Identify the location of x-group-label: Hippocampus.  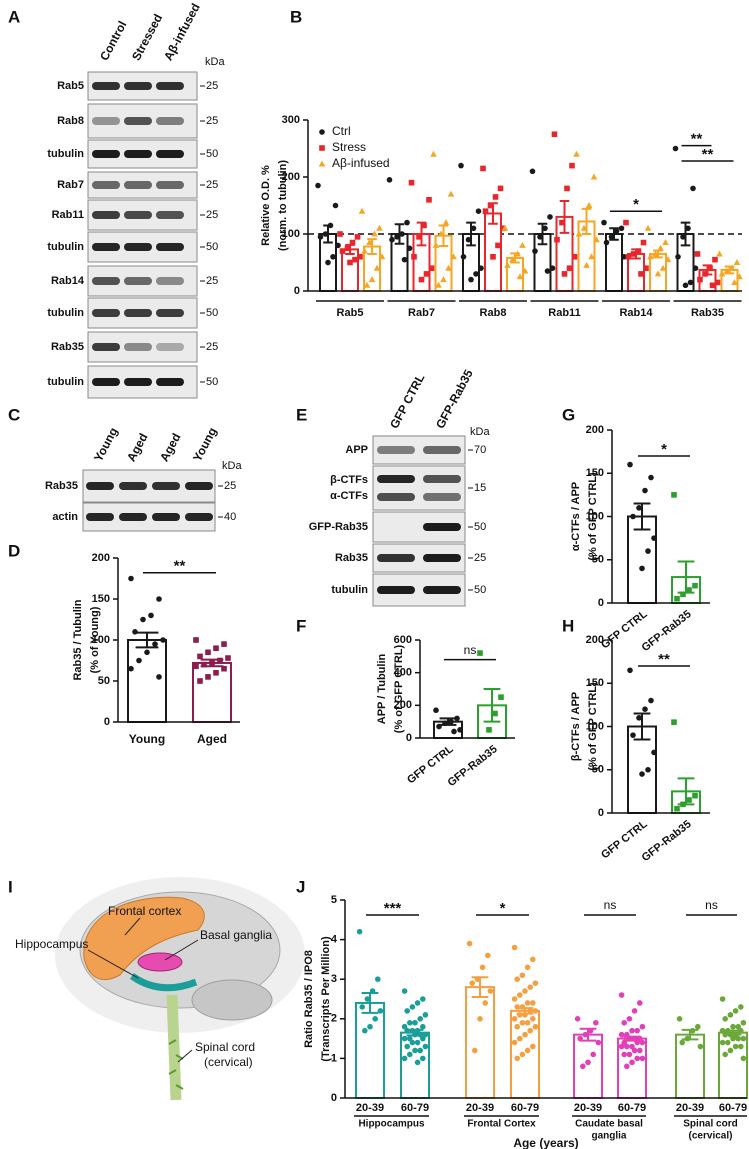
(391, 1124).